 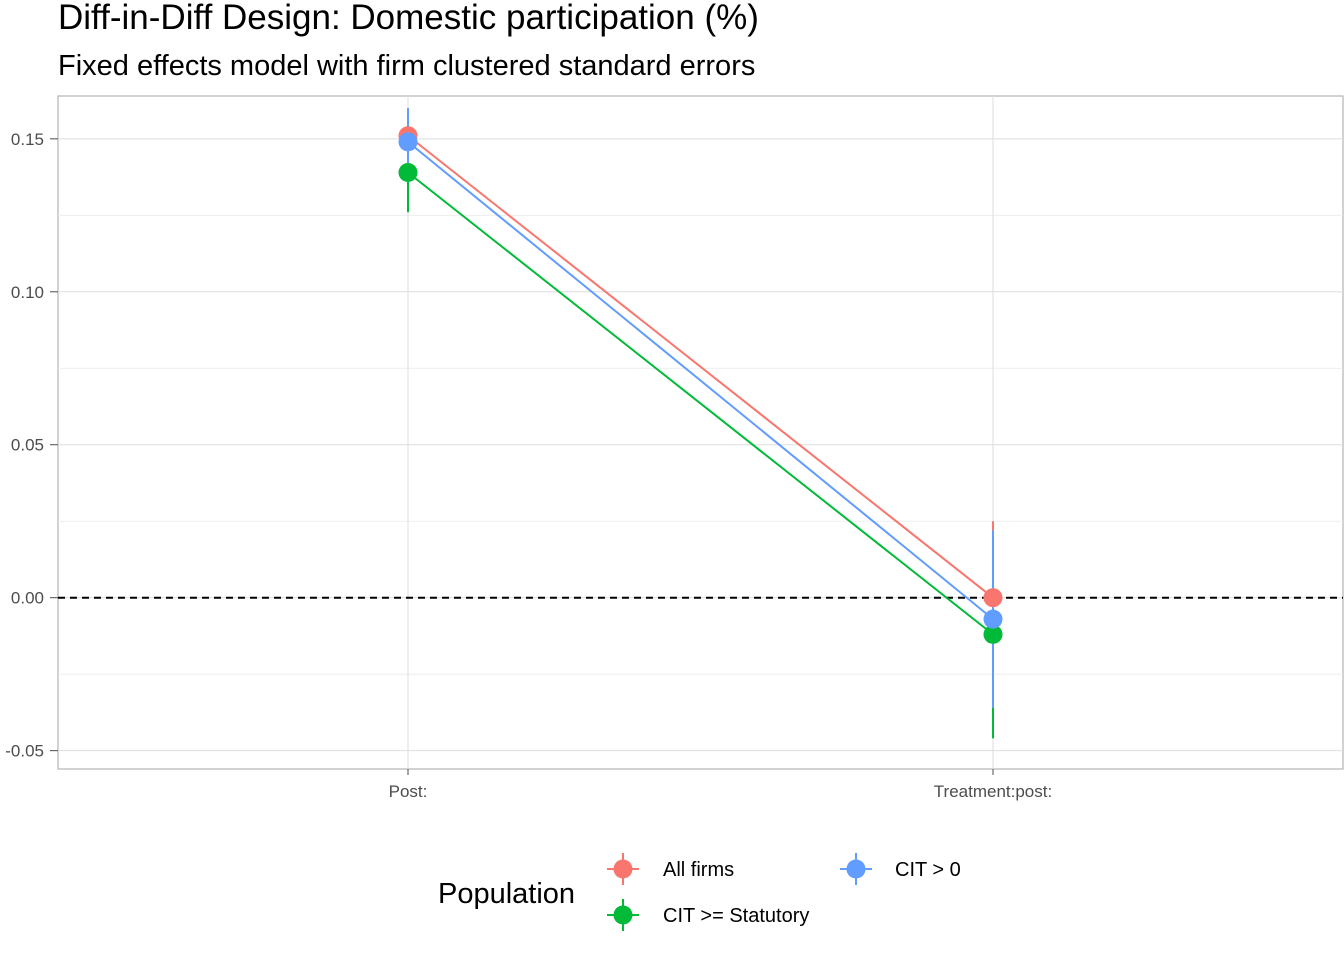 I want to click on x-tick-label: Treatment:post:, so click(x=993, y=791).